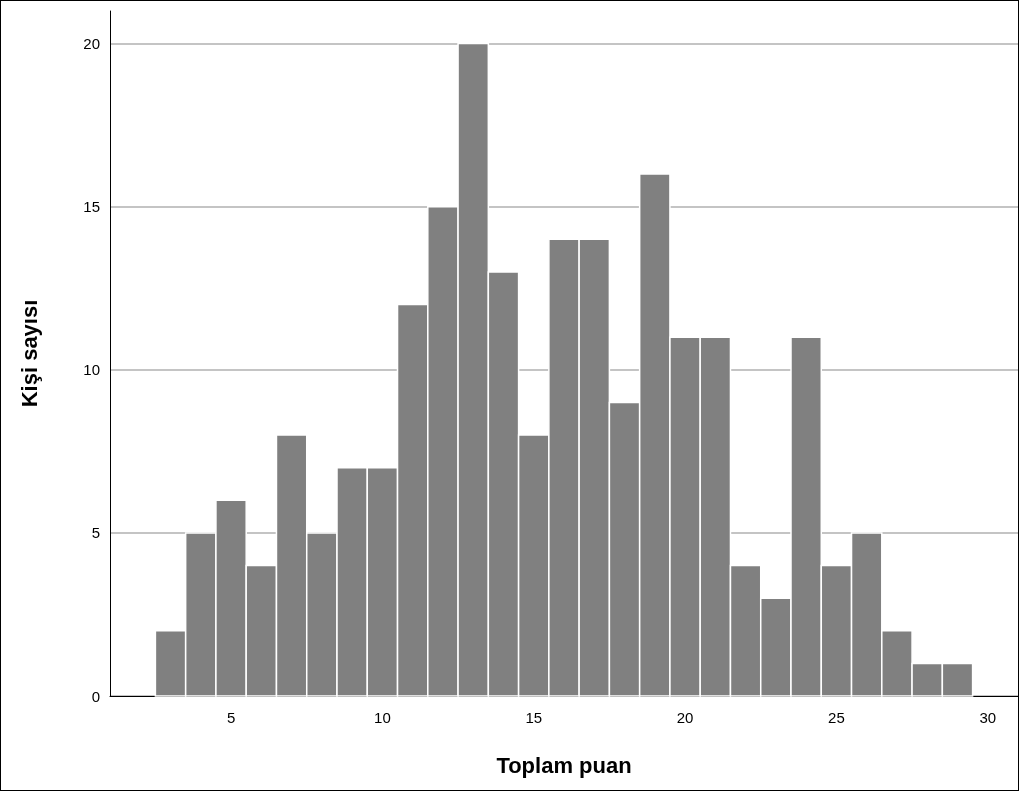 The width and height of the screenshot is (1019, 791). I want to click on x-tick-label: 15, so click(534, 717).